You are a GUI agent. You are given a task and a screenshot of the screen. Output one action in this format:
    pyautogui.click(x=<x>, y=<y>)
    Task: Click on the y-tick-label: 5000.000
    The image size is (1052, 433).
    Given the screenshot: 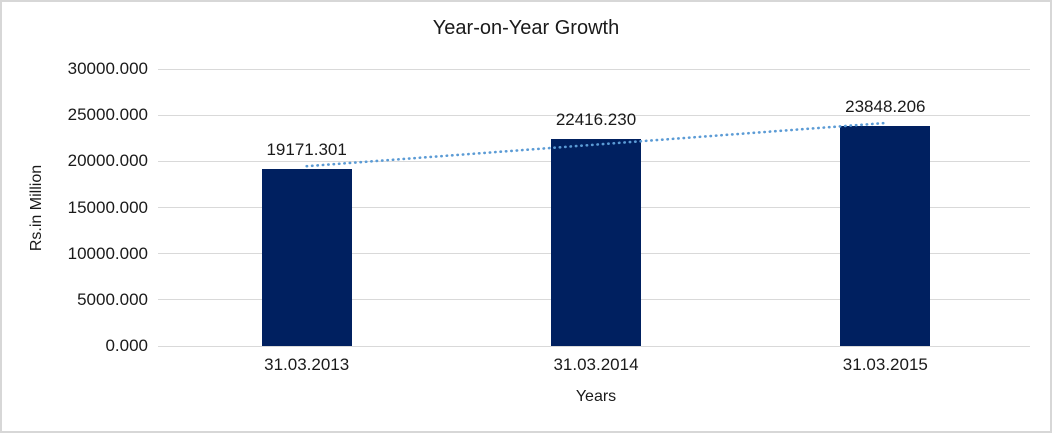 What is the action you would take?
    pyautogui.click(x=112, y=299)
    